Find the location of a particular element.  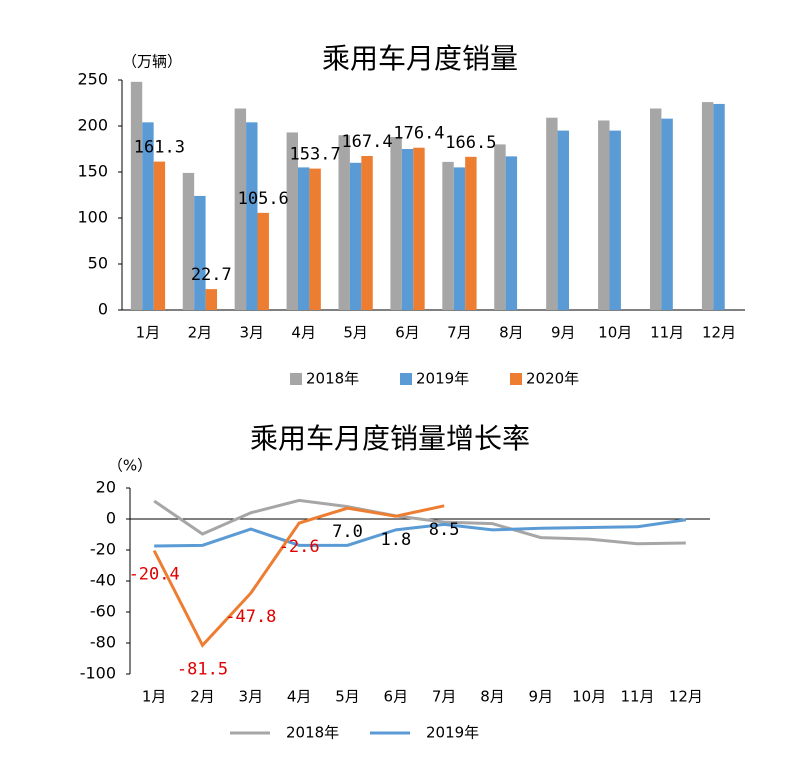

data-label: -47.8 is located at coordinates (250, 617).